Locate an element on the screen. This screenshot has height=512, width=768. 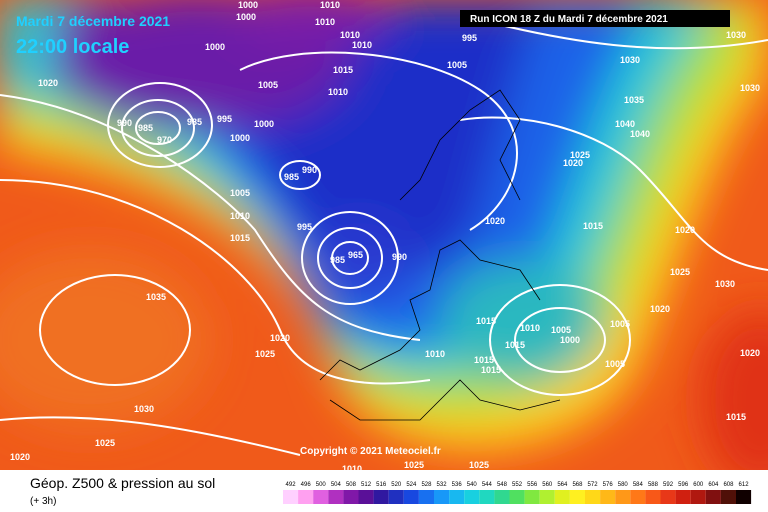
legend-label: 500 is located at coordinates (321, 485).